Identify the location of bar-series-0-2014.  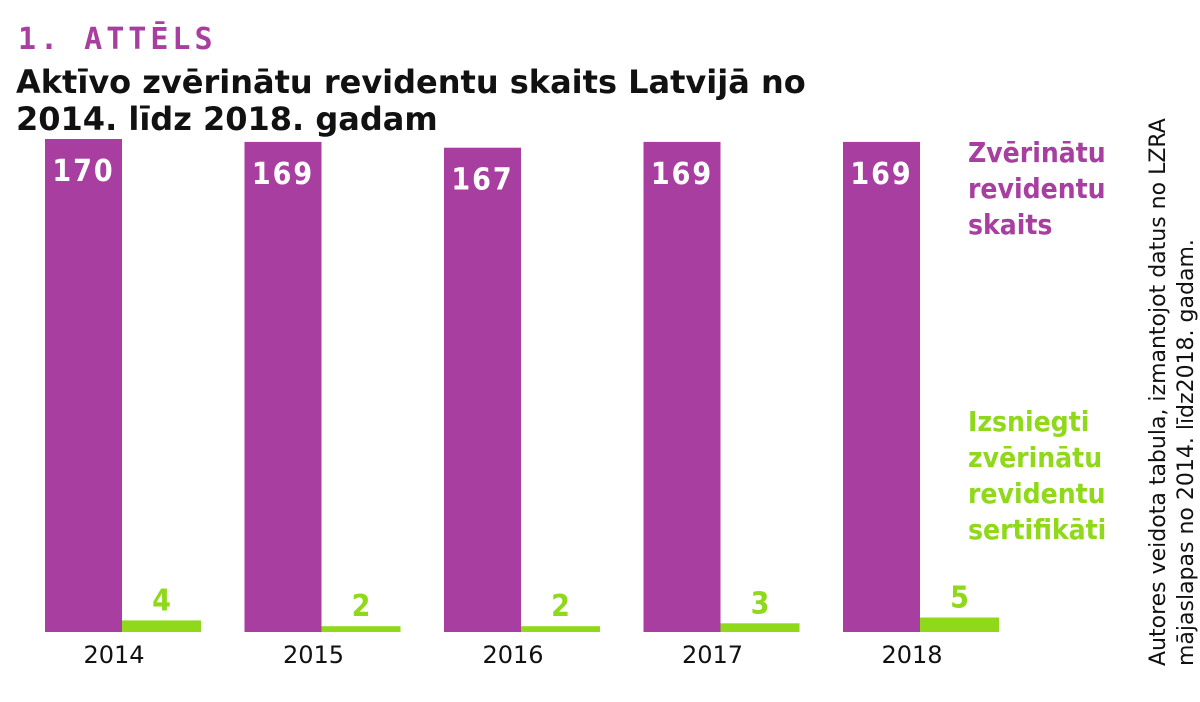
(83, 385).